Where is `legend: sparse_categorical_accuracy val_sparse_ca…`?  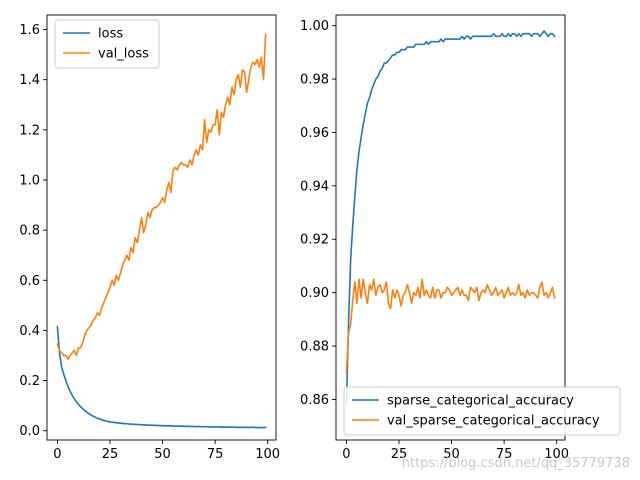
legend: sparse_categorical_accuracy val_sparse_ca… is located at coordinates (482, 411).